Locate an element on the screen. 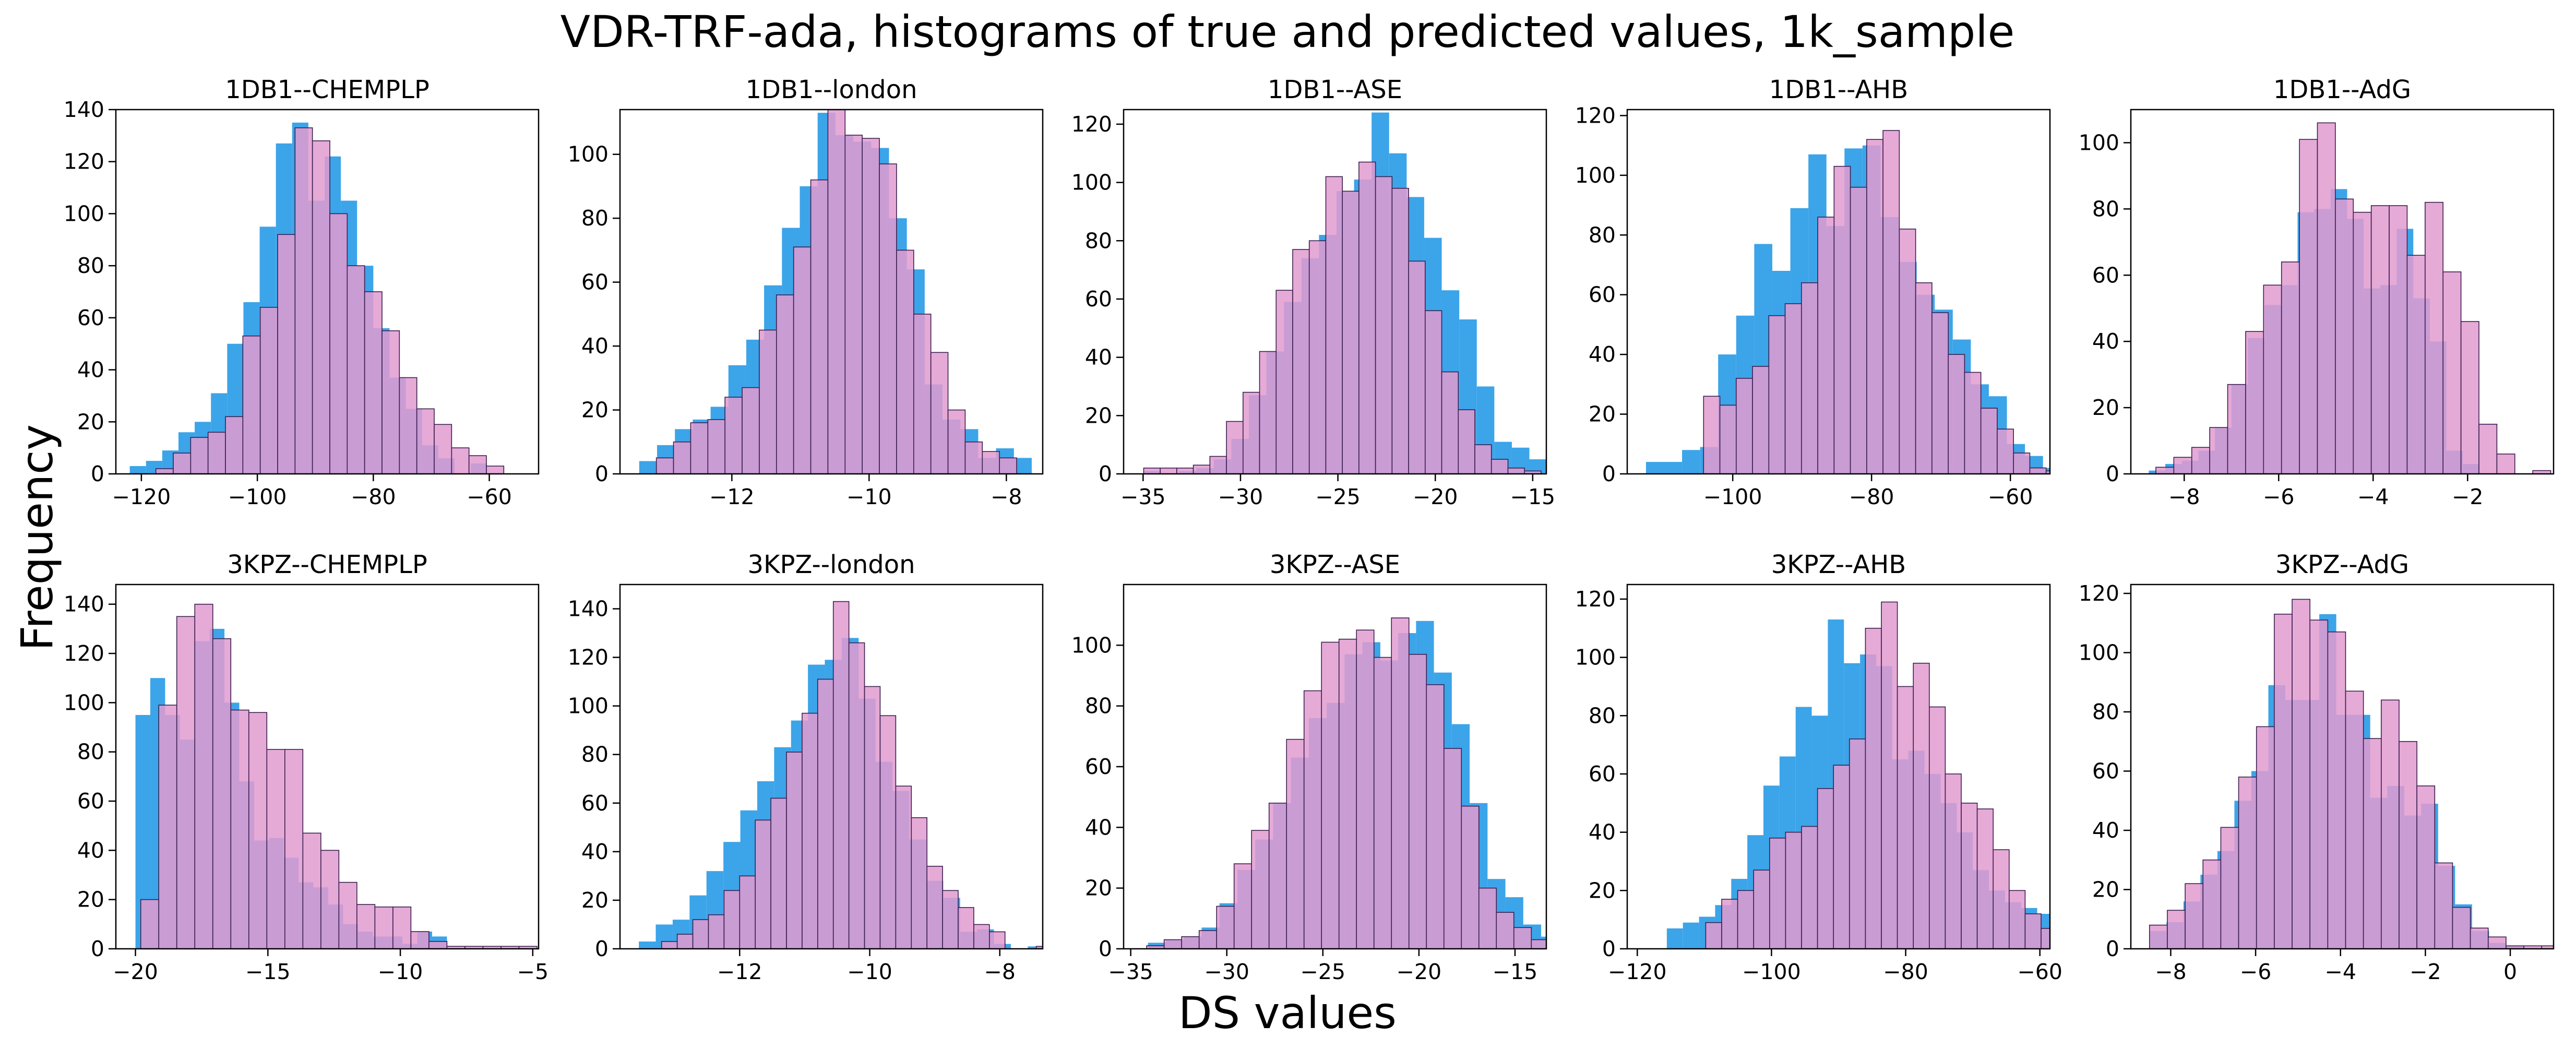  subplot-title: 3KPZ--london is located at coordinates (831, 564).